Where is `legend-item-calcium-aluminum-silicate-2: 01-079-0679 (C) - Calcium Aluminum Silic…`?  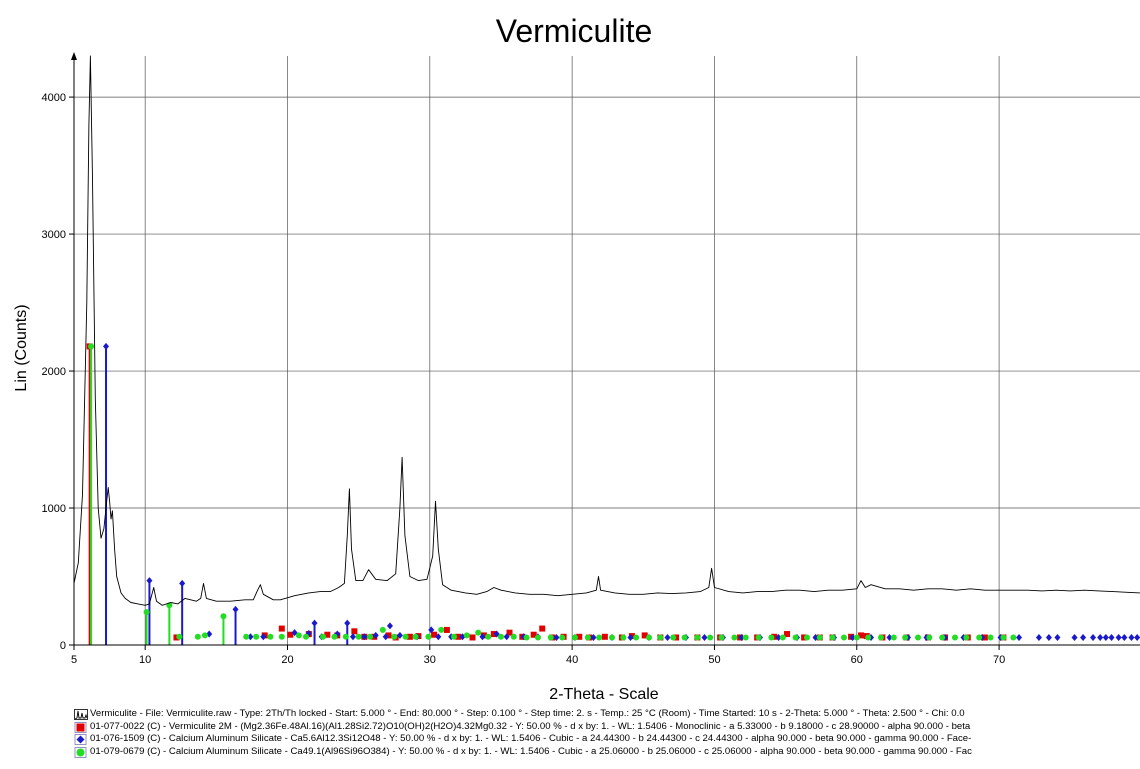 legend-item-calcium-aluminum-silicate-2: 01-079-0679 (C) - Calcium Aluminum Silic… is located at coordinates (605, 752).